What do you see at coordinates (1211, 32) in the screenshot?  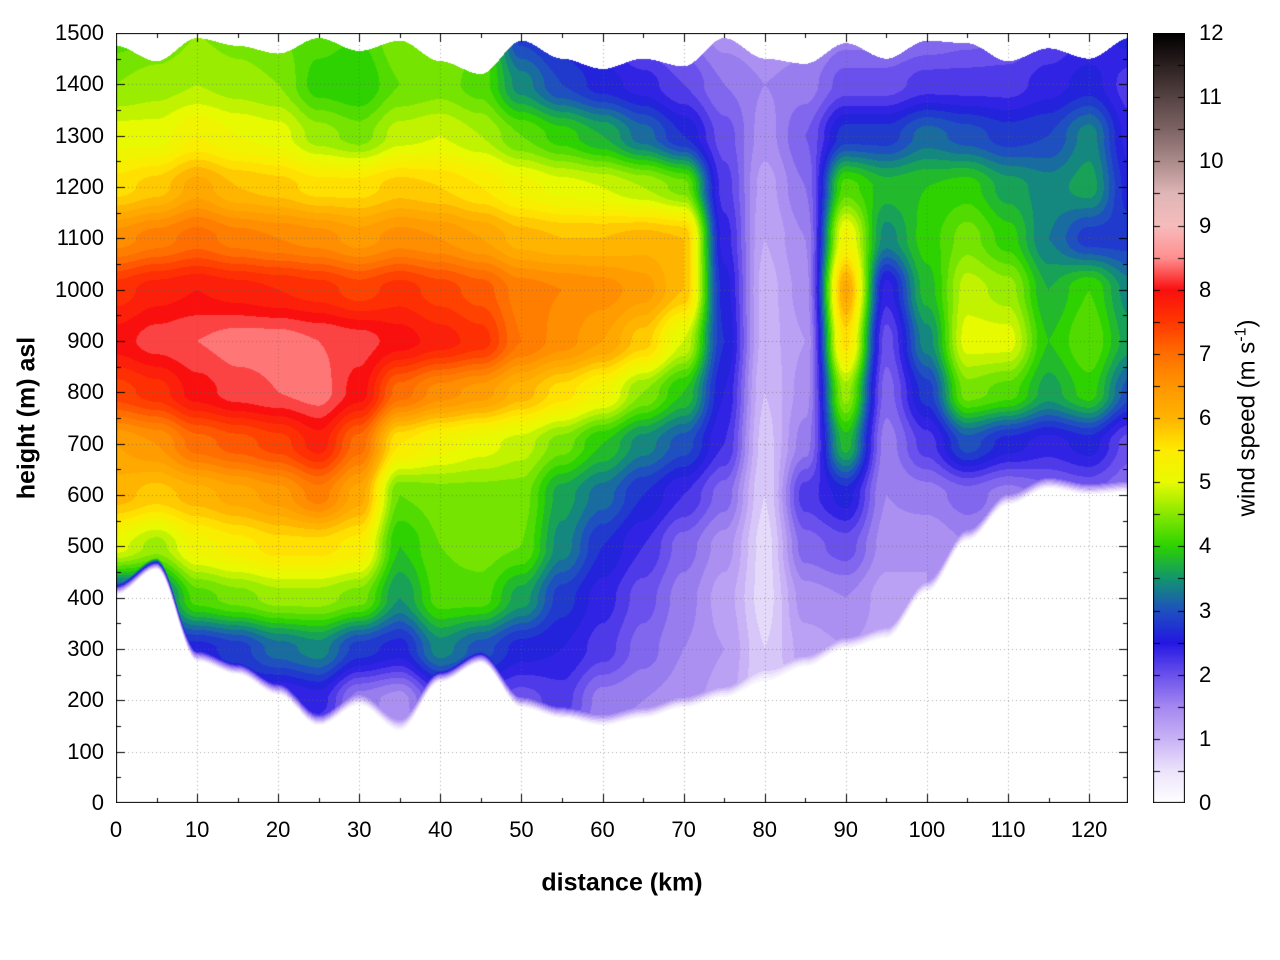 I see `colorbar-tick-label: 12` at bounding box center [1211, 32].